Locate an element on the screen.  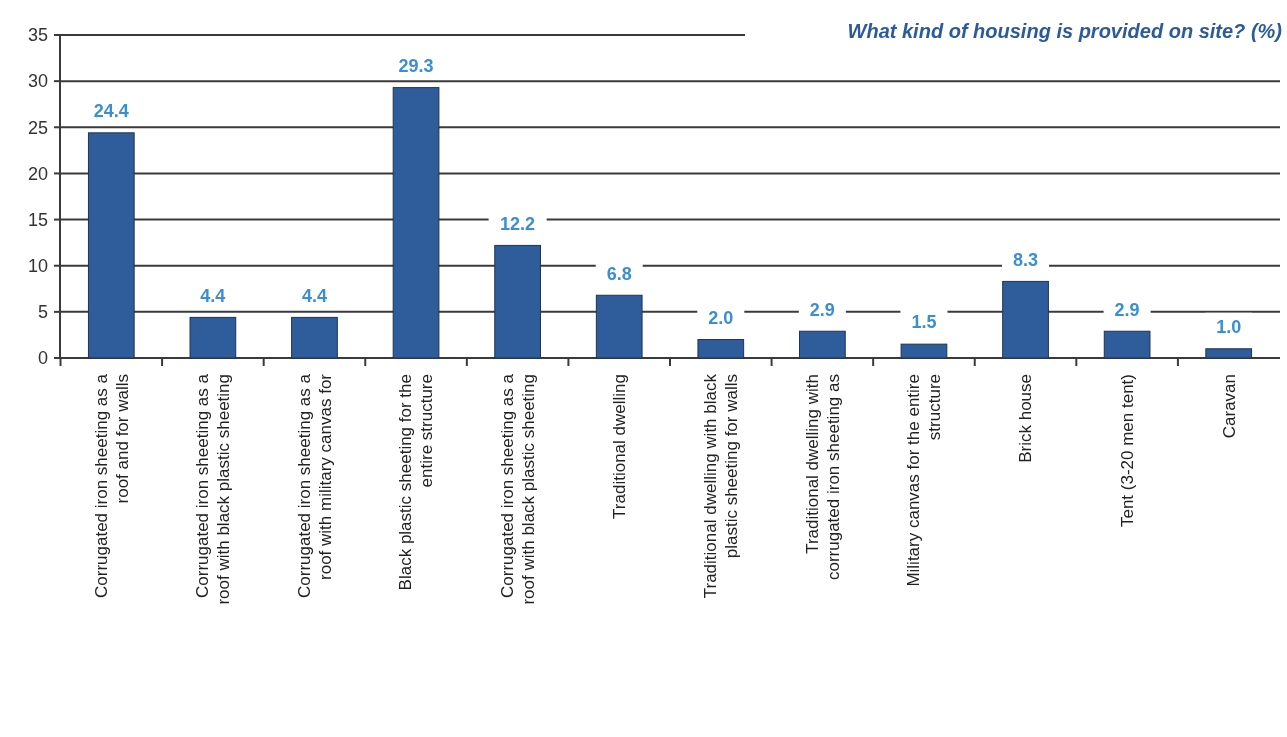
data-label: 1.0 is located at coordinates (1229, 327).